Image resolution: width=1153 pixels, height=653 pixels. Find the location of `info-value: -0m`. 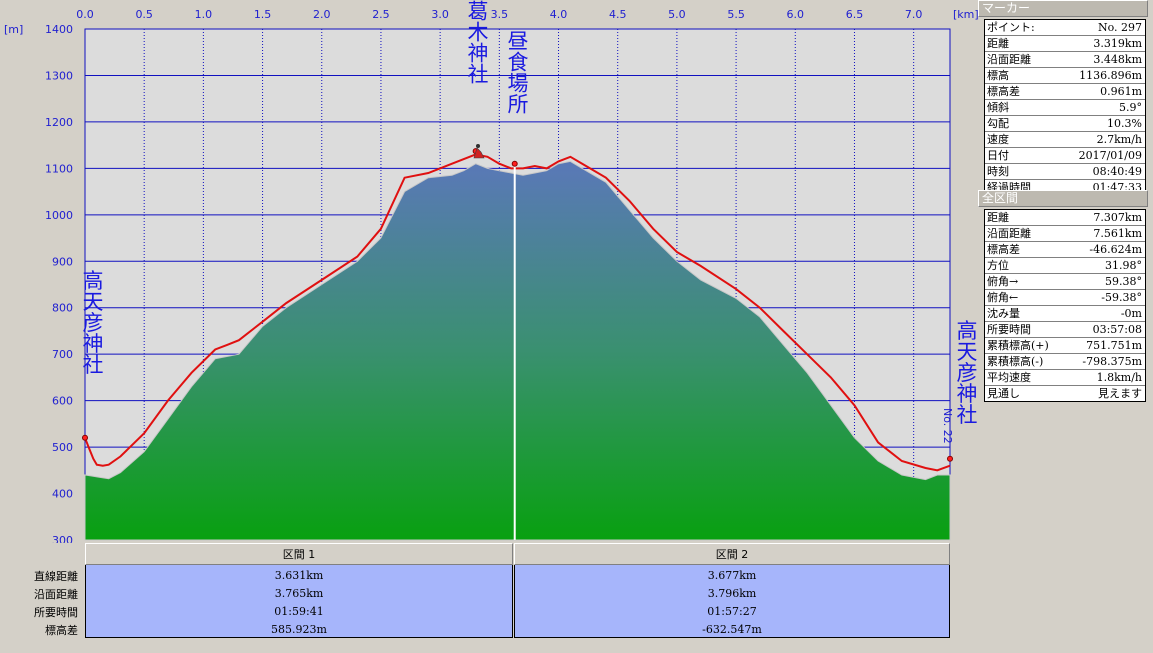

info-value: -0m is located at coordinates (1131, 313).